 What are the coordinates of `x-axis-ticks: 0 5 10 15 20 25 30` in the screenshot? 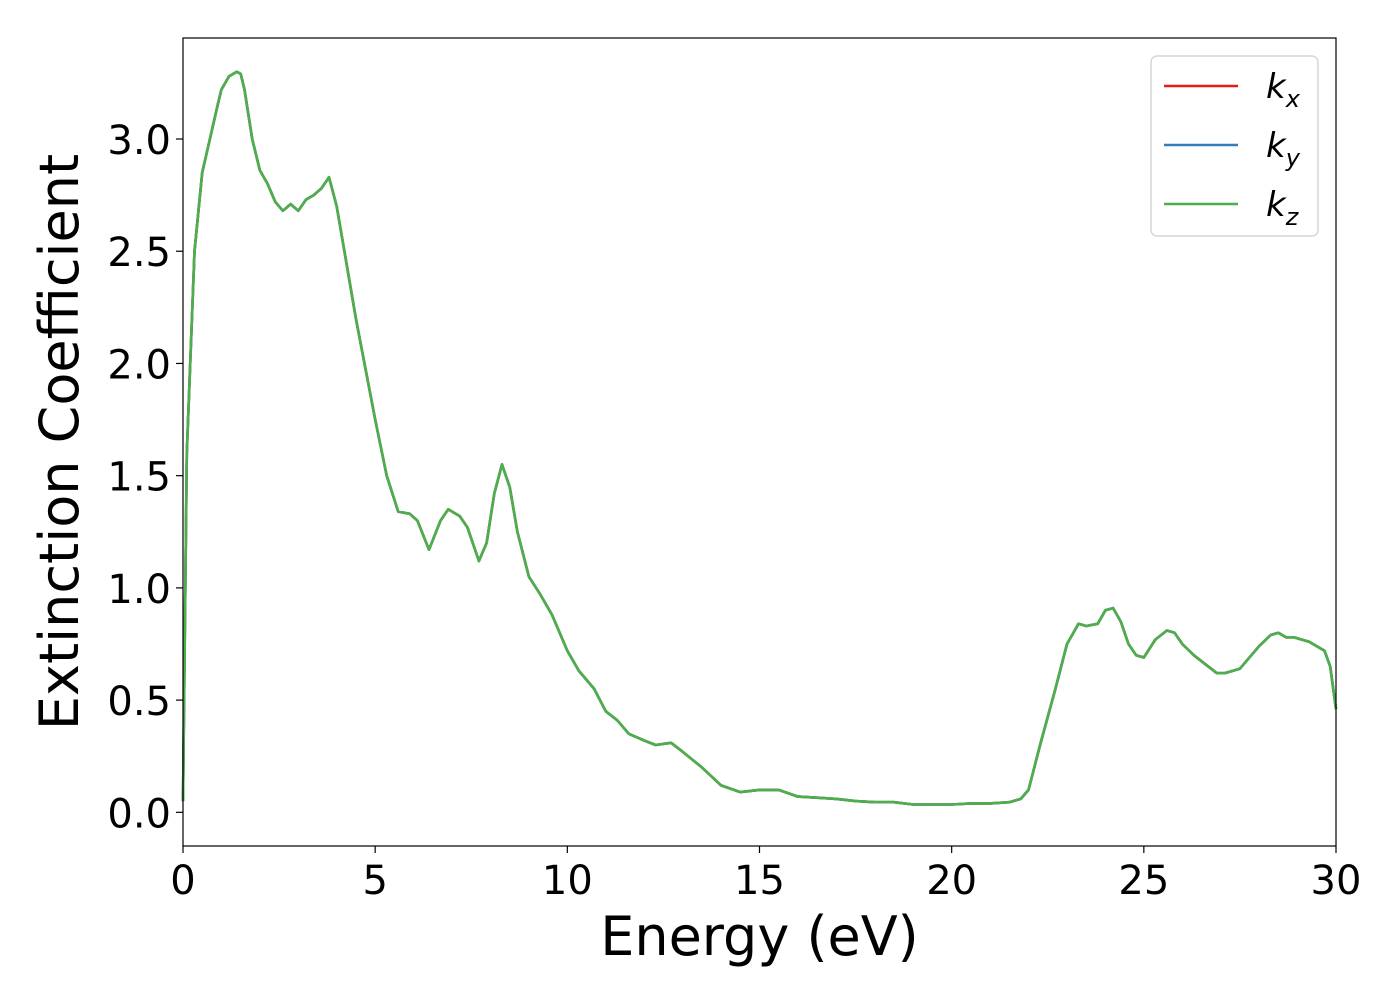 It's located at (765, 875).